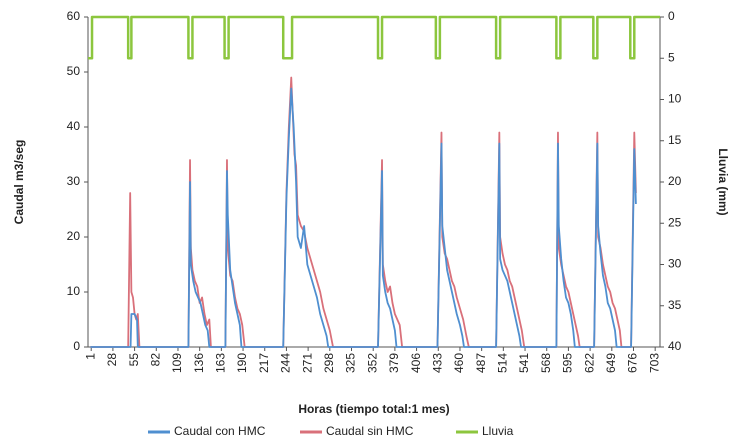 Image resolution: width=747 pixels, height=445 pixels. I want to click on x-tick-label: 163, so click(221, 363).